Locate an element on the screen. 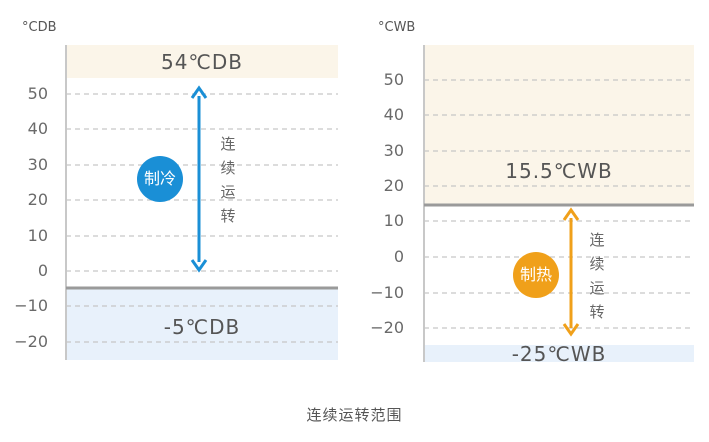  right-tick-minus20: −20 is located at coordinates (387, 327).